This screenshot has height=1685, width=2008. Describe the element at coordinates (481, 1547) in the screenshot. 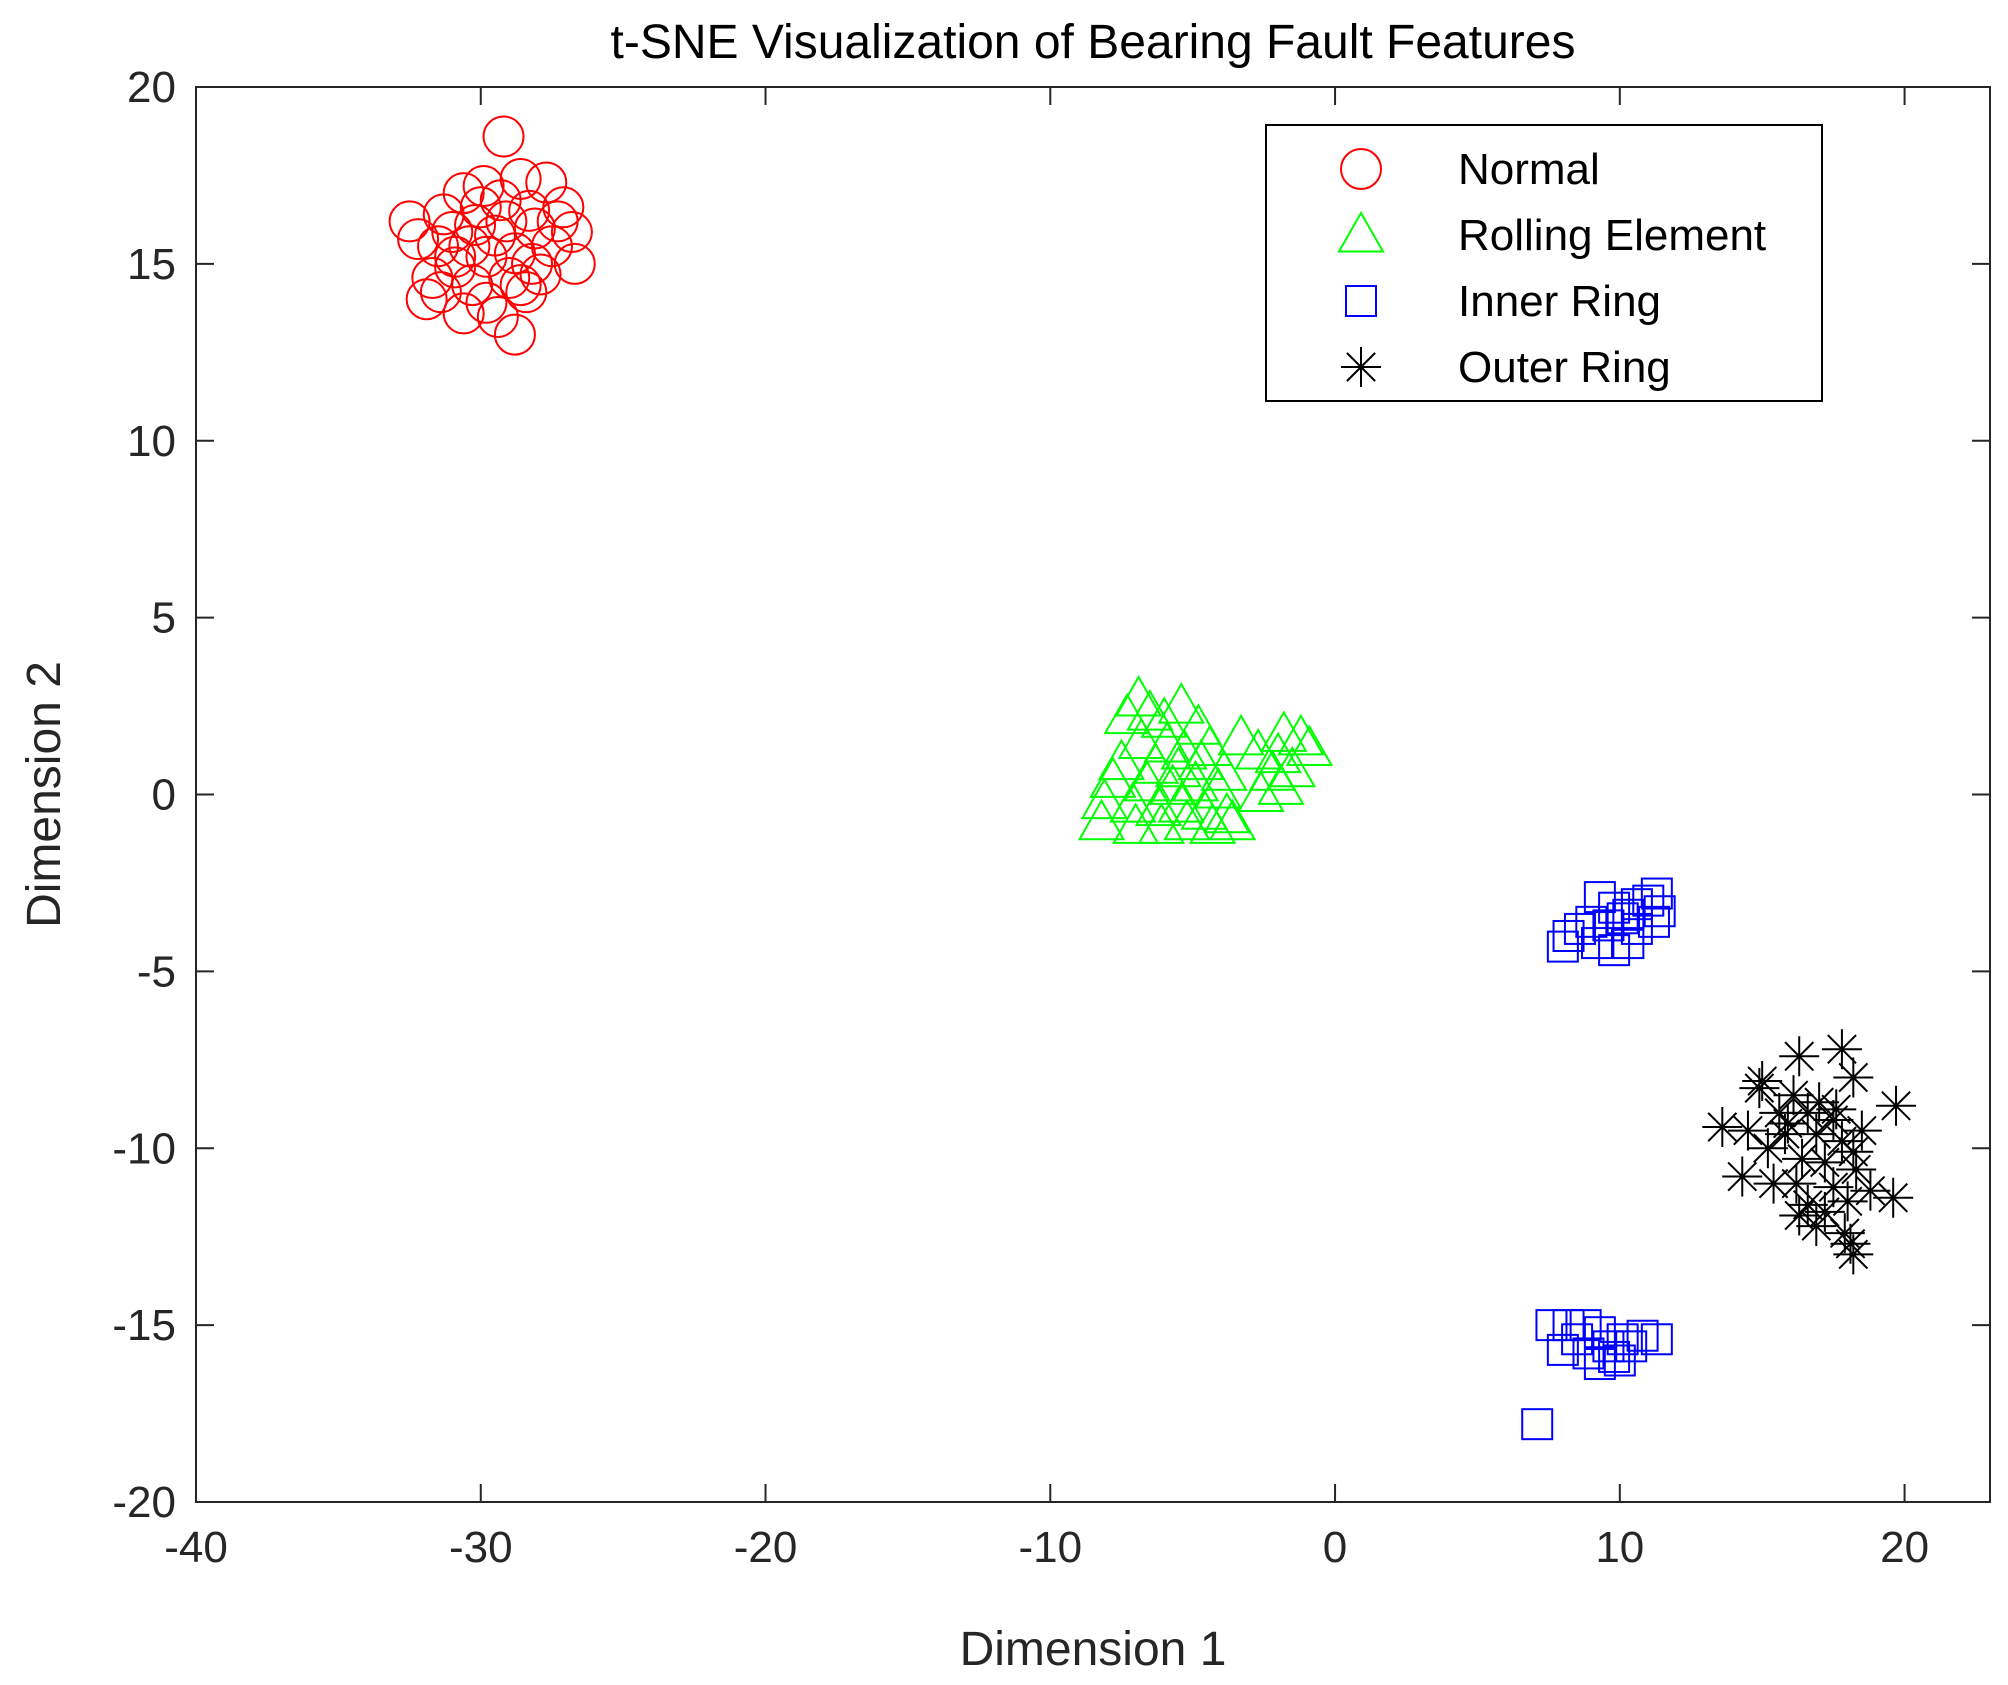

I see `x-tick-label: -30` at that location.